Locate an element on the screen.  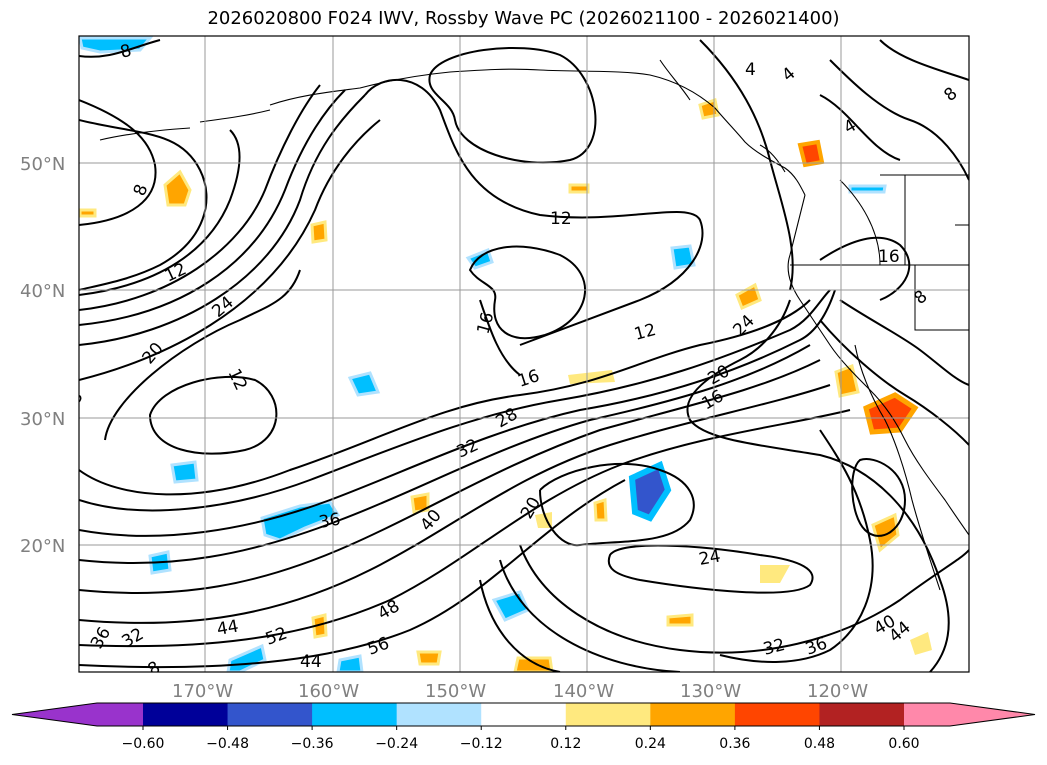
lon-label: 150°W is located at coordinates (455, 691).